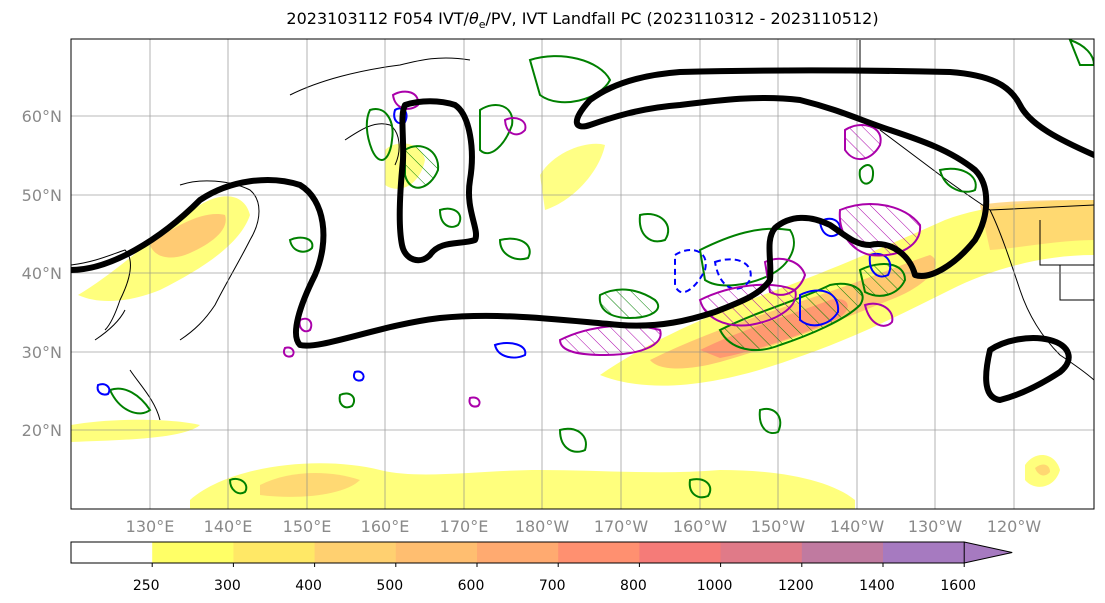 This screenshot has height=603, width=1105. Describe the element at coordinates (542, 526) in the screenshot. I see `lon-label-180w: 180°W` at that location.